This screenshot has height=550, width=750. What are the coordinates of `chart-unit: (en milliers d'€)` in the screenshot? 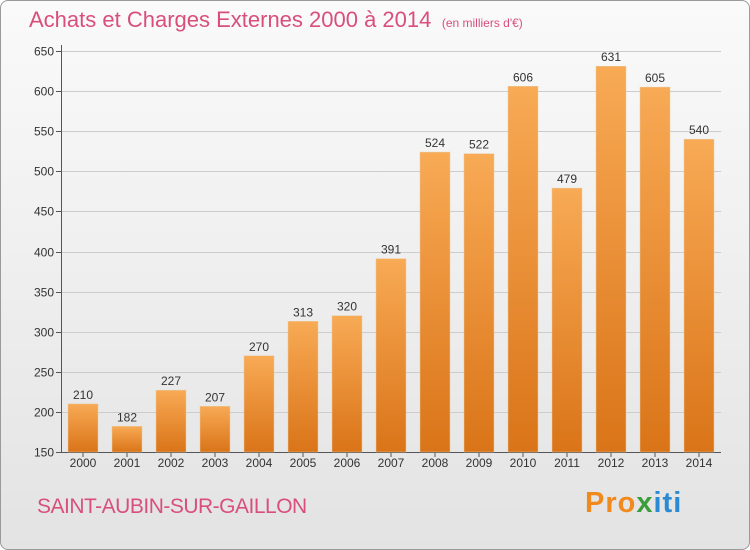 It's located at (482, 23).